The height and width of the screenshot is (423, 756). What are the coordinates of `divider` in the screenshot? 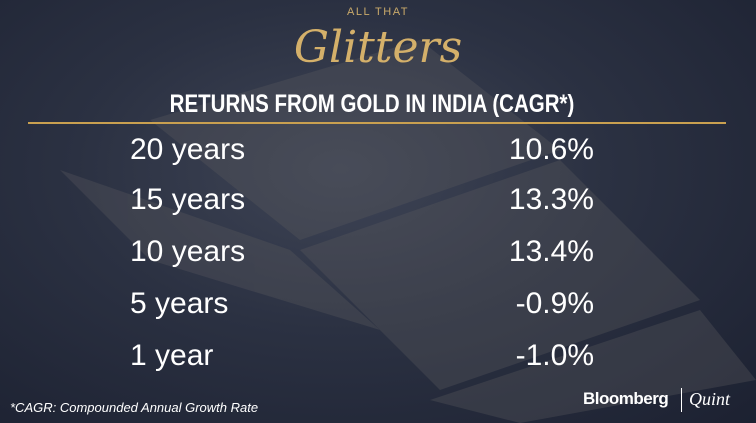 It's located at (377, 123).